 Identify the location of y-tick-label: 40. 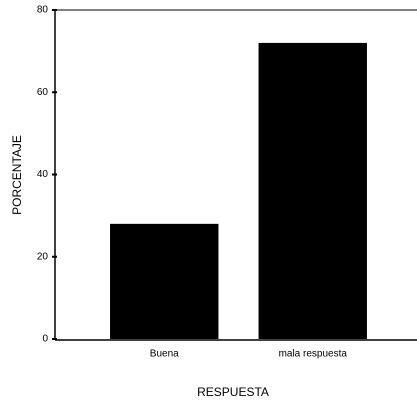
(43, 174).